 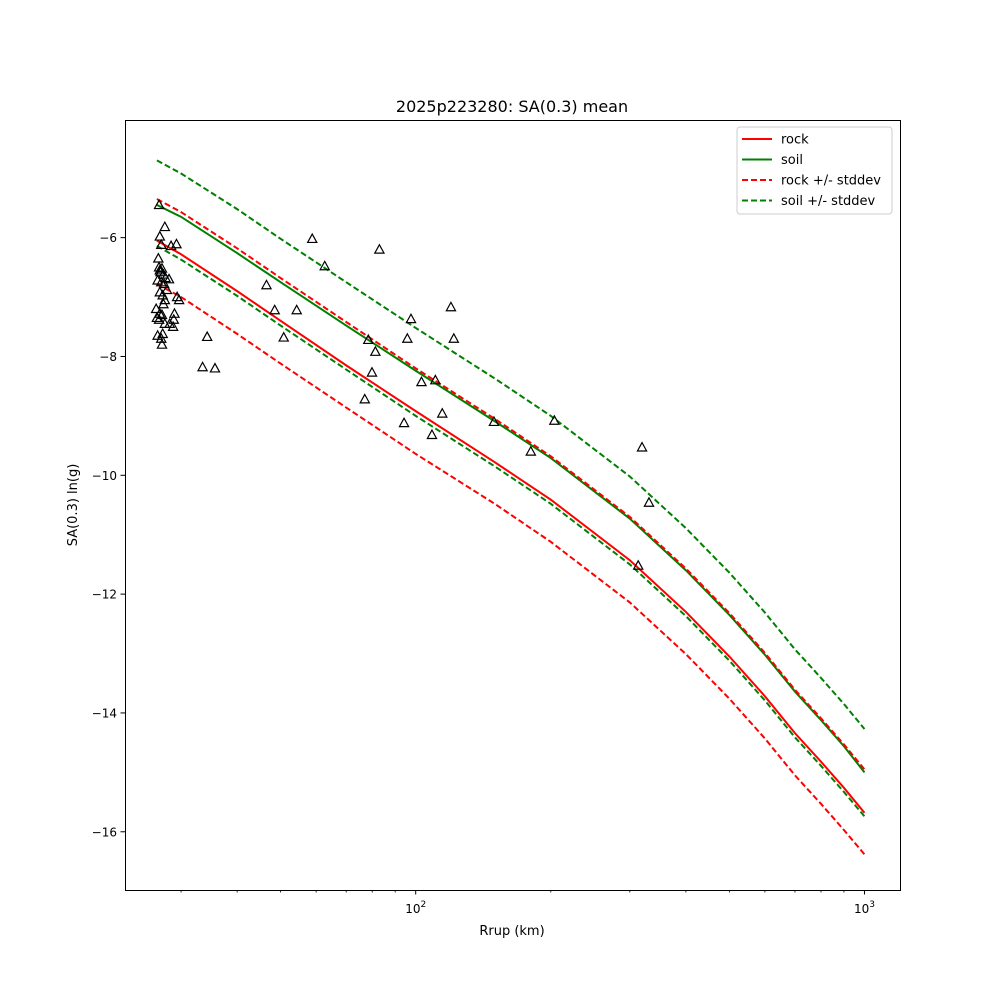 What do you see at coordinates (104, 476) in the screenshot?
I see `y-tick-label: −10` at bounding box center [104, 476].